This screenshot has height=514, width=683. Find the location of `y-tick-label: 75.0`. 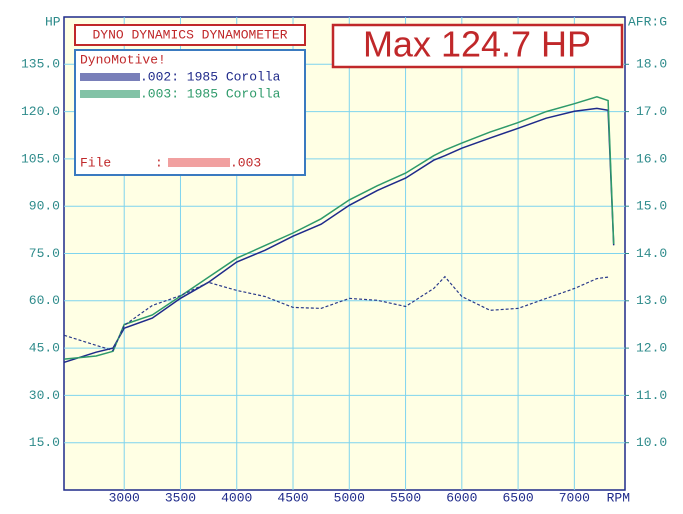

y-tick-label: 75.0 is located at coordinates (44, 253).